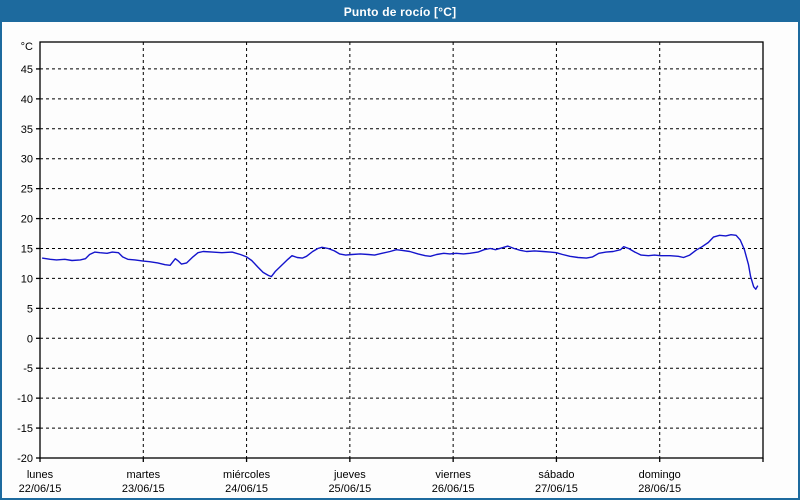 This screenshot has width=800, height=503. Describe the element at coordinates (40, 489) in the screenshot. I see `x-day-date-label: 22/06/15` at that location.